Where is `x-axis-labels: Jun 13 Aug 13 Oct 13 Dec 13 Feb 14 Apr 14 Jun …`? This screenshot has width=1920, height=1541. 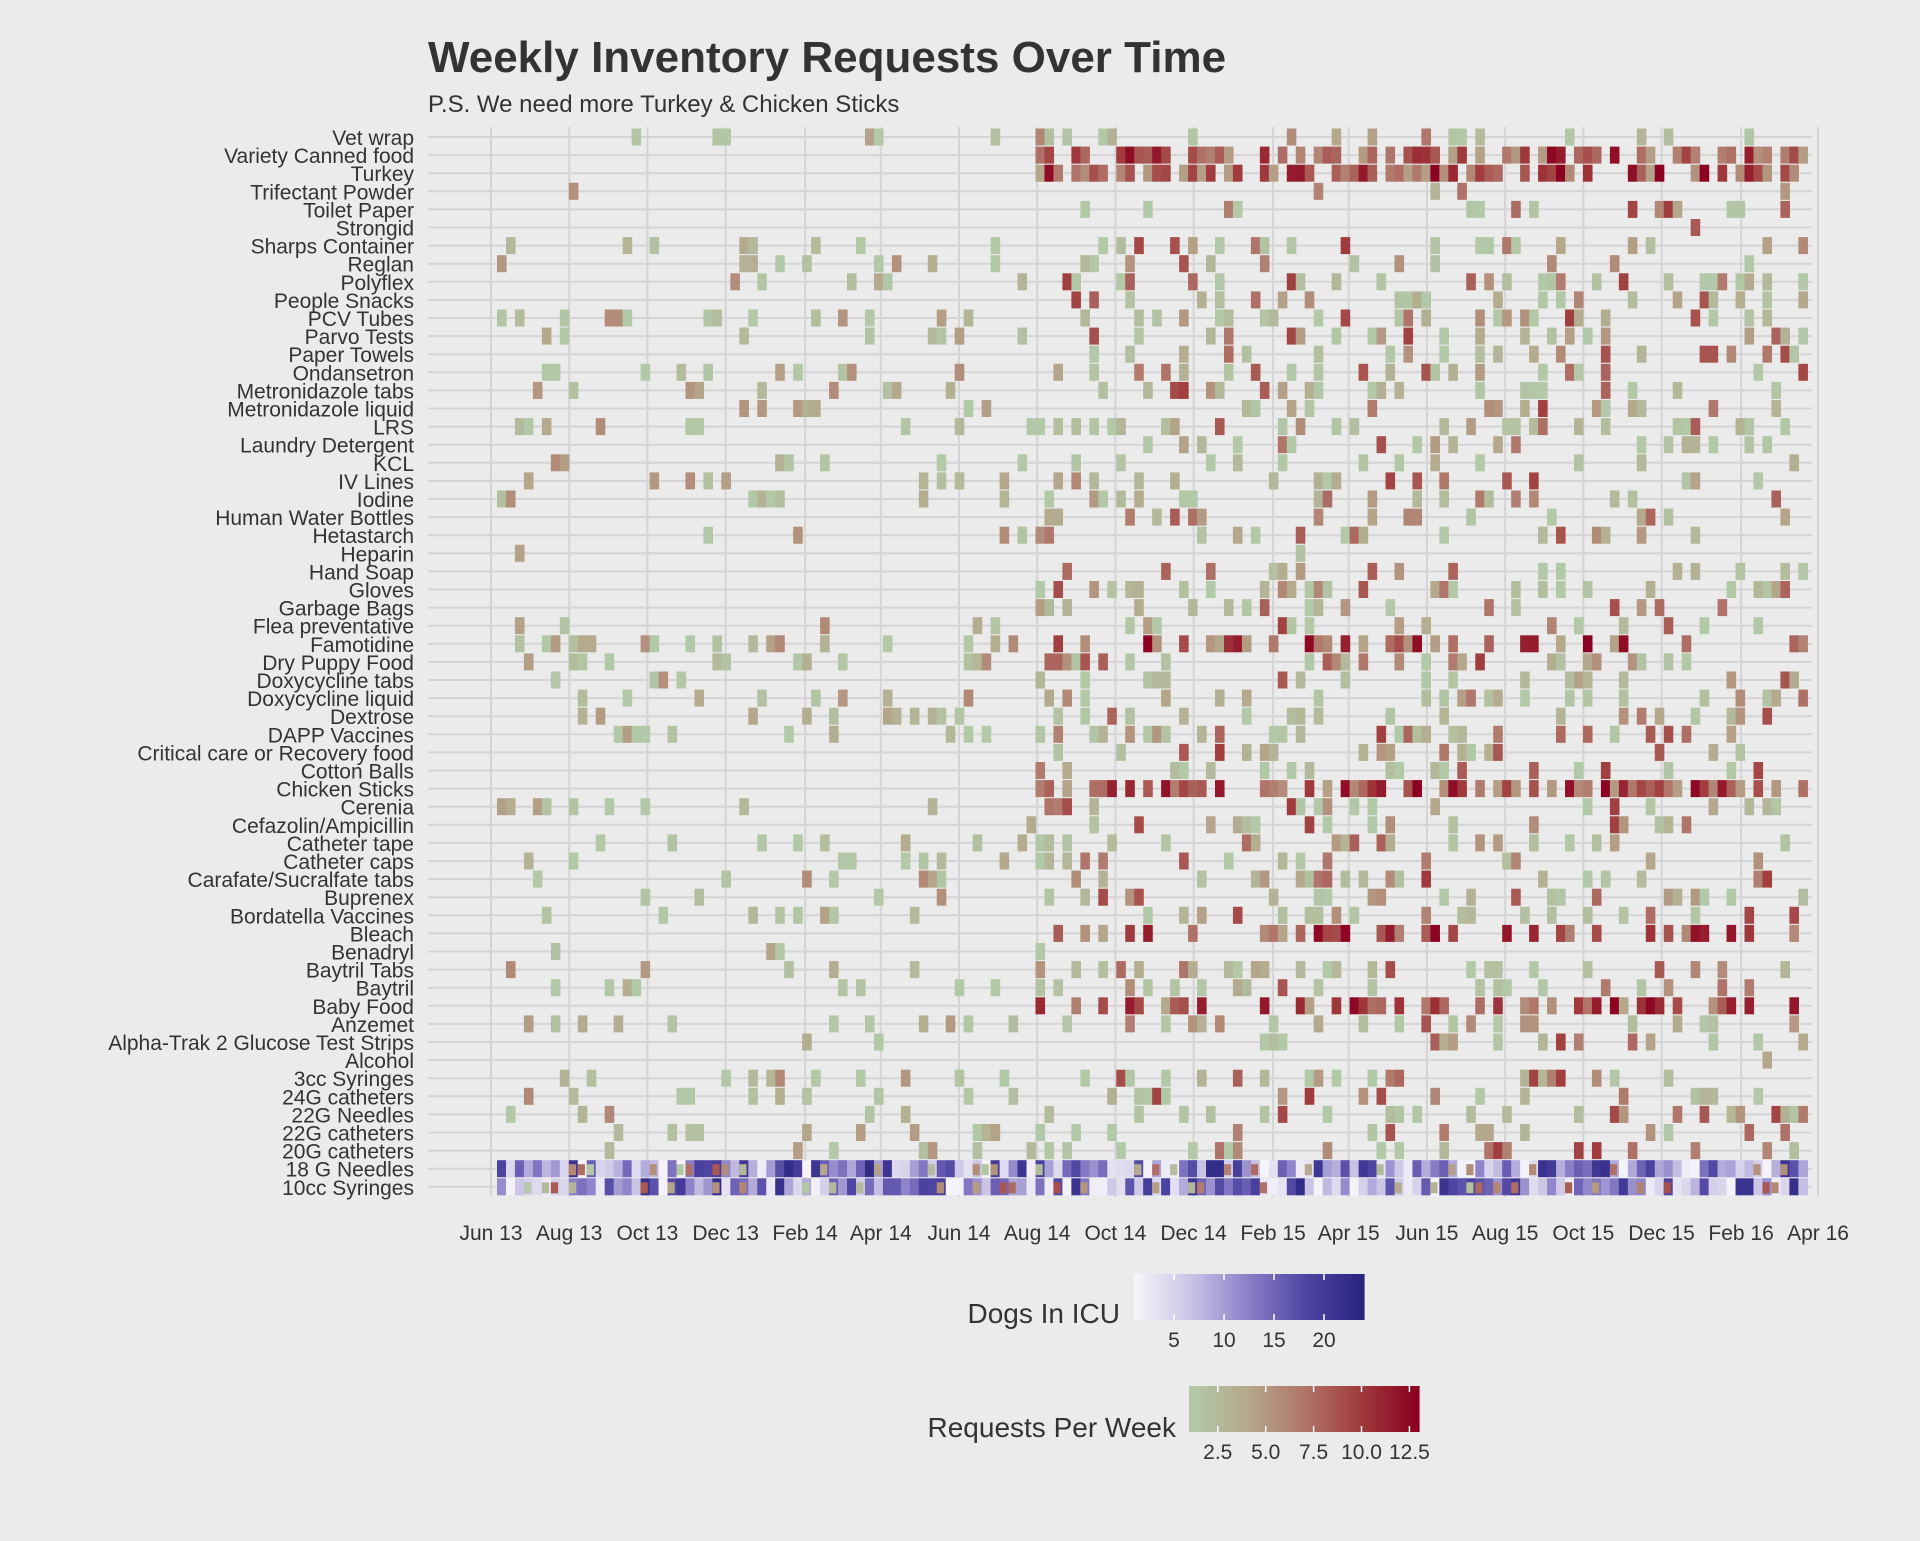 x-axis-labels: Jun 13 Aug 13 Oct 13 Dec 13 Feb 14 Apr 14 Jun … is located at coordinates (1153, 1233).